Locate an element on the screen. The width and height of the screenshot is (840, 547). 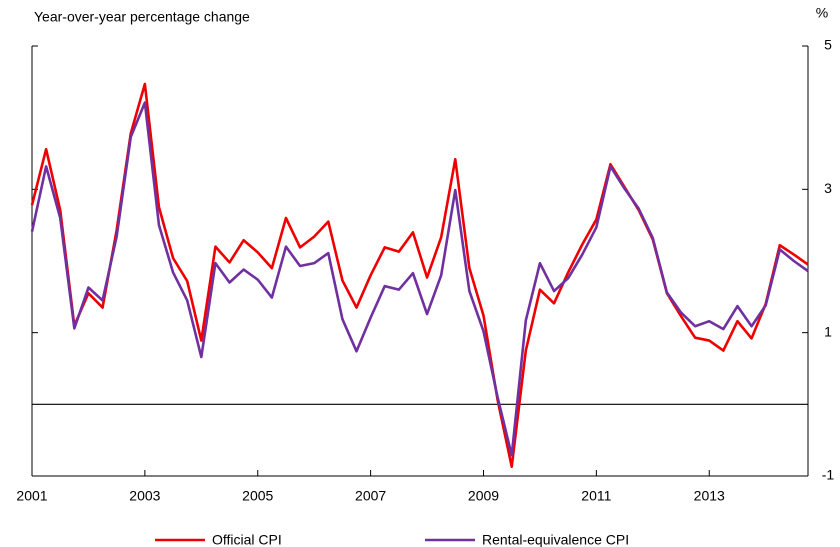
y-tick-label: 1 is located at coordinates (828, 331).